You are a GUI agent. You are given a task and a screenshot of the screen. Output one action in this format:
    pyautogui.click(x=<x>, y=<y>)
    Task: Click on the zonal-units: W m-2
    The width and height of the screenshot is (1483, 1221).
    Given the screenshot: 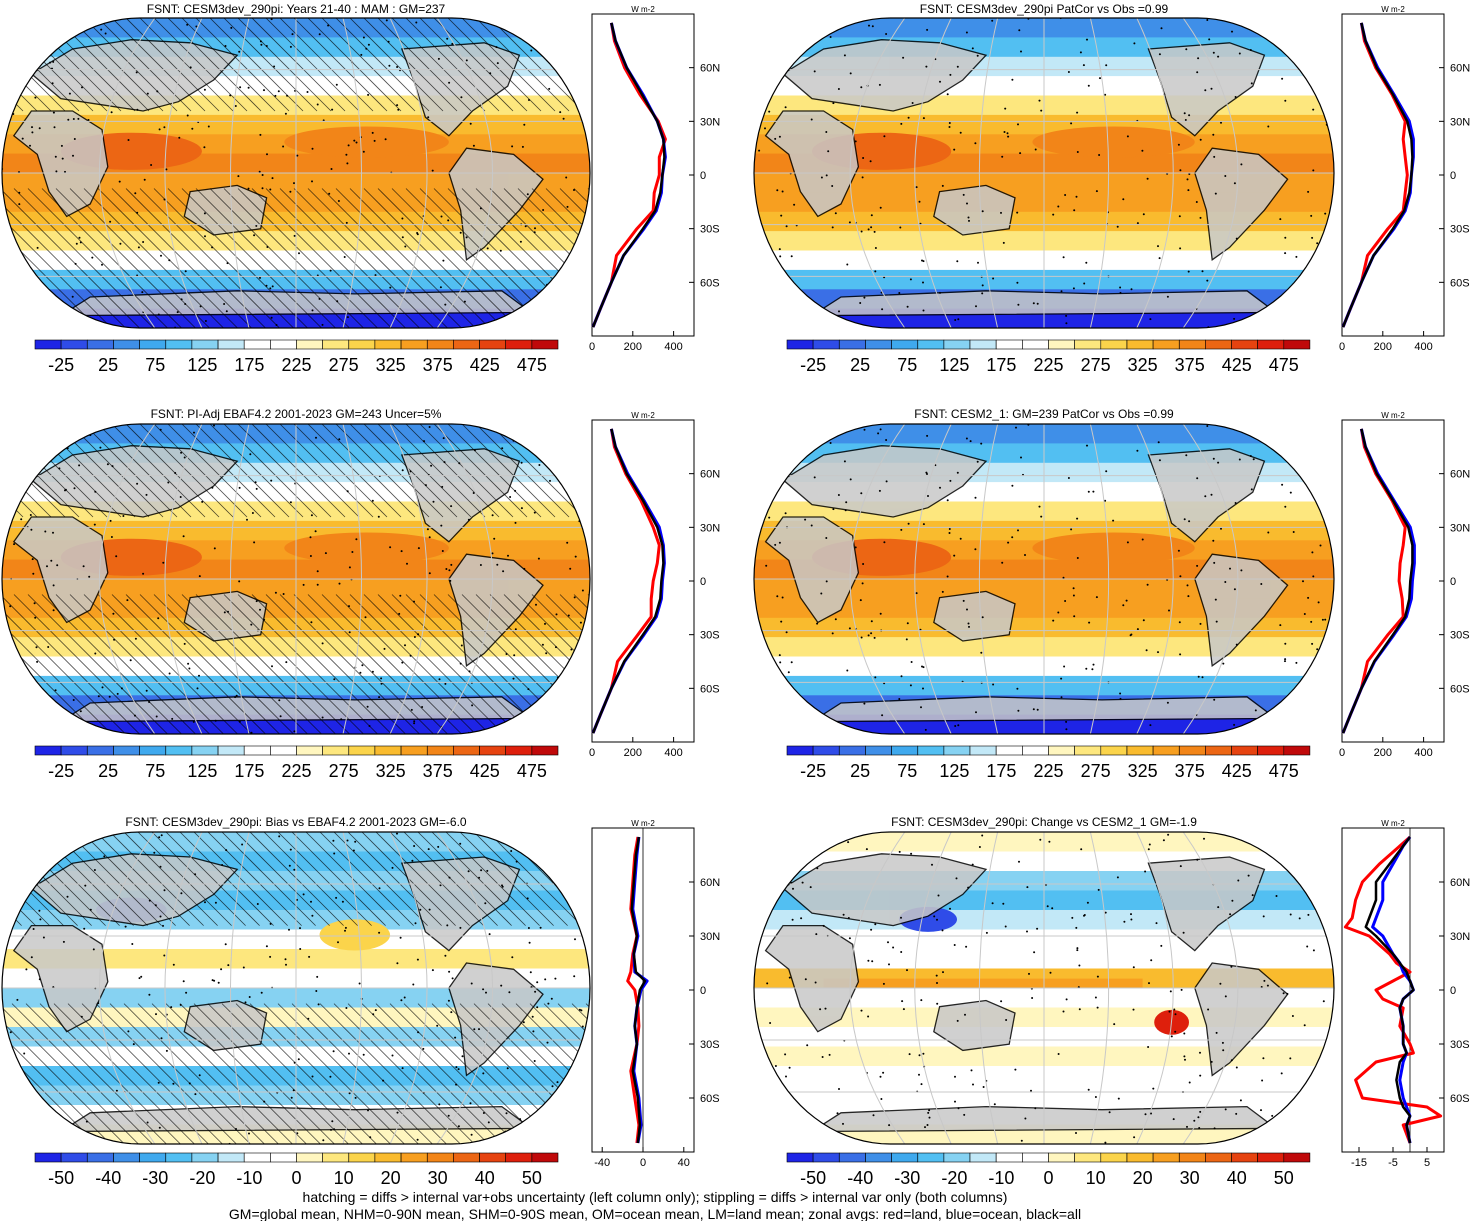 What is the action you would take?
    pyautogui.click(x=643, y=9)
    